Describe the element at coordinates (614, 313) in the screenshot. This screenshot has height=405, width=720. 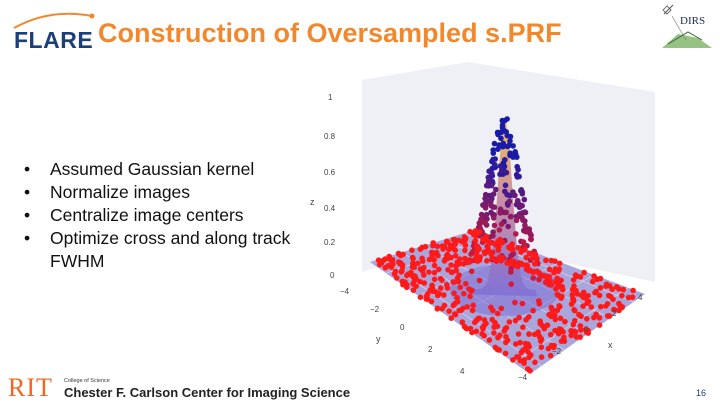
I see `x-tick-label: 2` at that location.